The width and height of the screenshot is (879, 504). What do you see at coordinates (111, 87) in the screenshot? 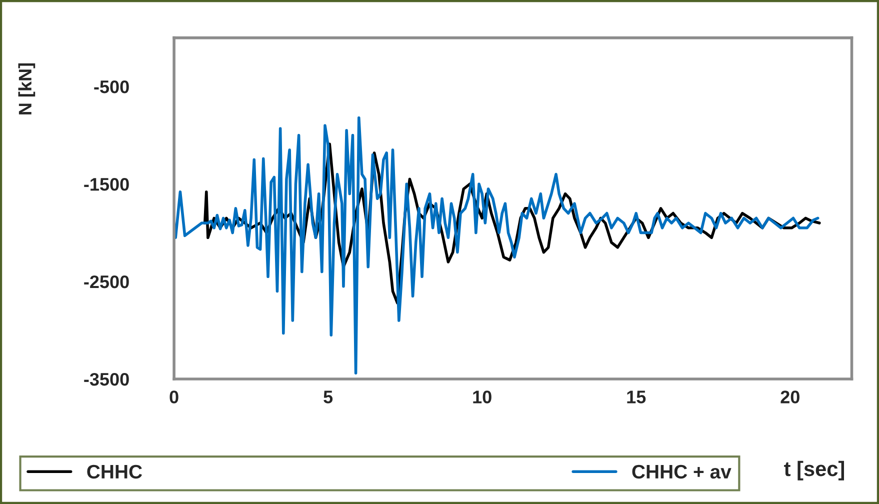
I see `y-tick-label: -500` at bounding box center [111, 87].